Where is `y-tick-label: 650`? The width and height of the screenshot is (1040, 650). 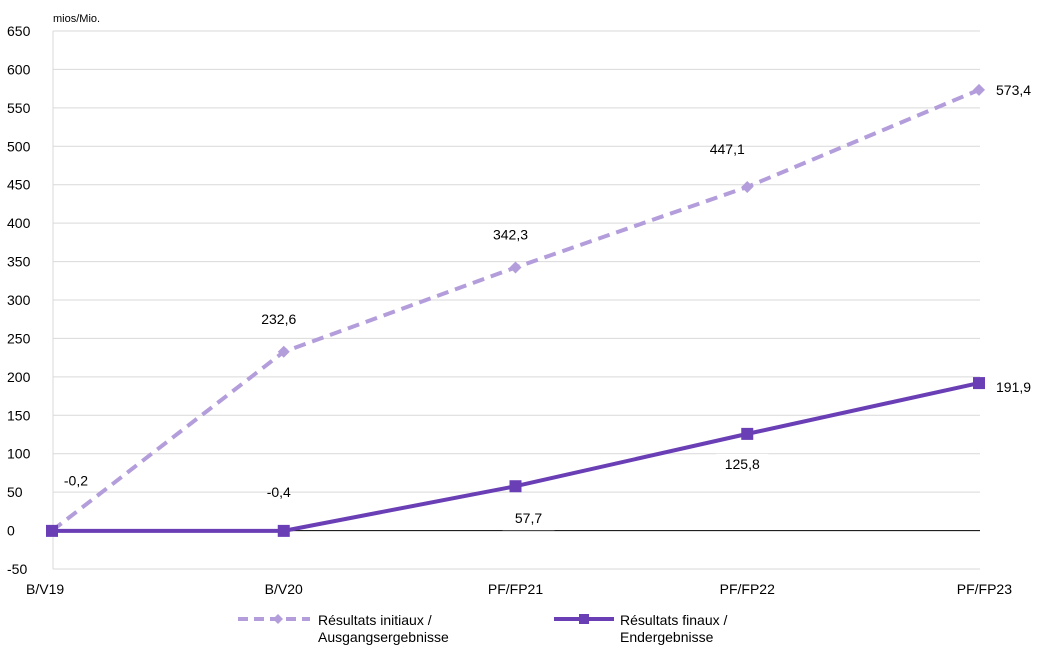
y-tick-label: 650 is located at coordinates (19, 31).